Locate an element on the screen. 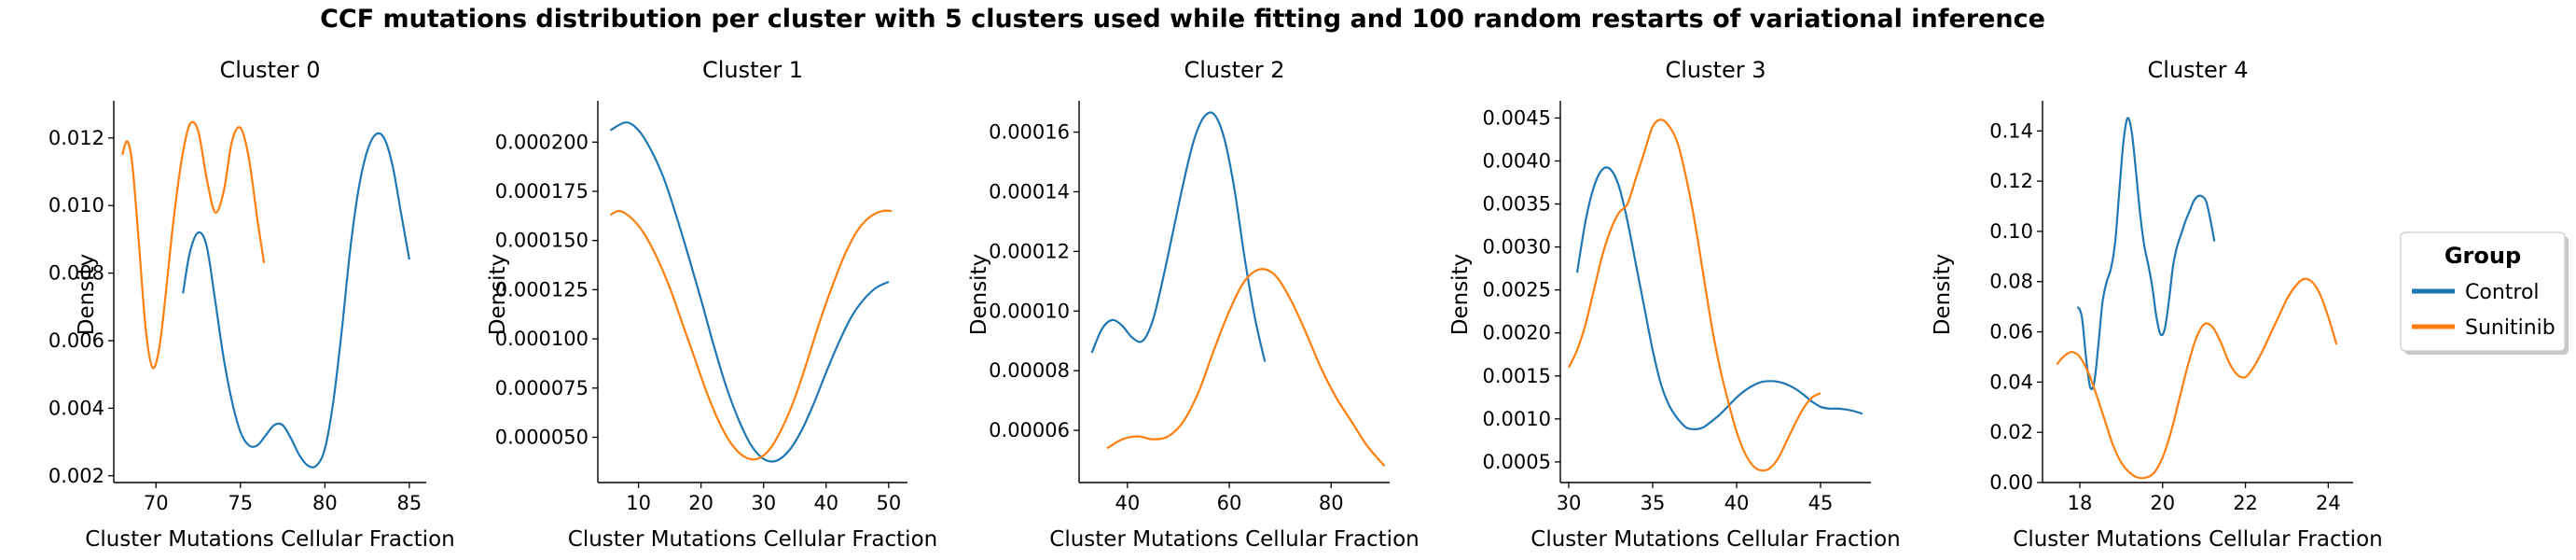 The height and width of the screenshot is (560, 2576). y-tick-label: 0.0040 is located at coordinates (1517, 160).